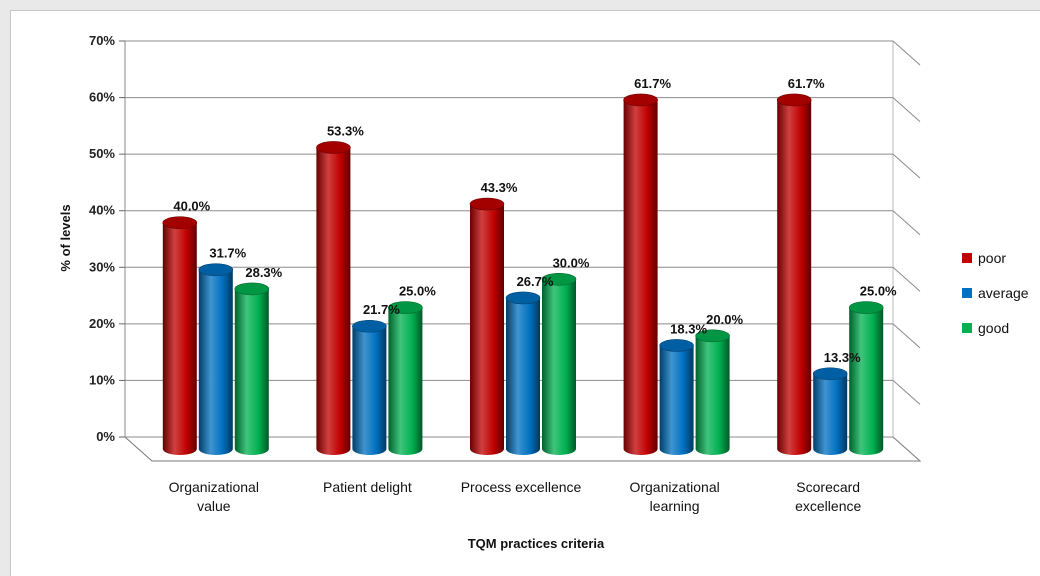 The width and height of the screenshot is (1040, 576). I want to click on x-category-label: Organizational value, so click(214, 496).